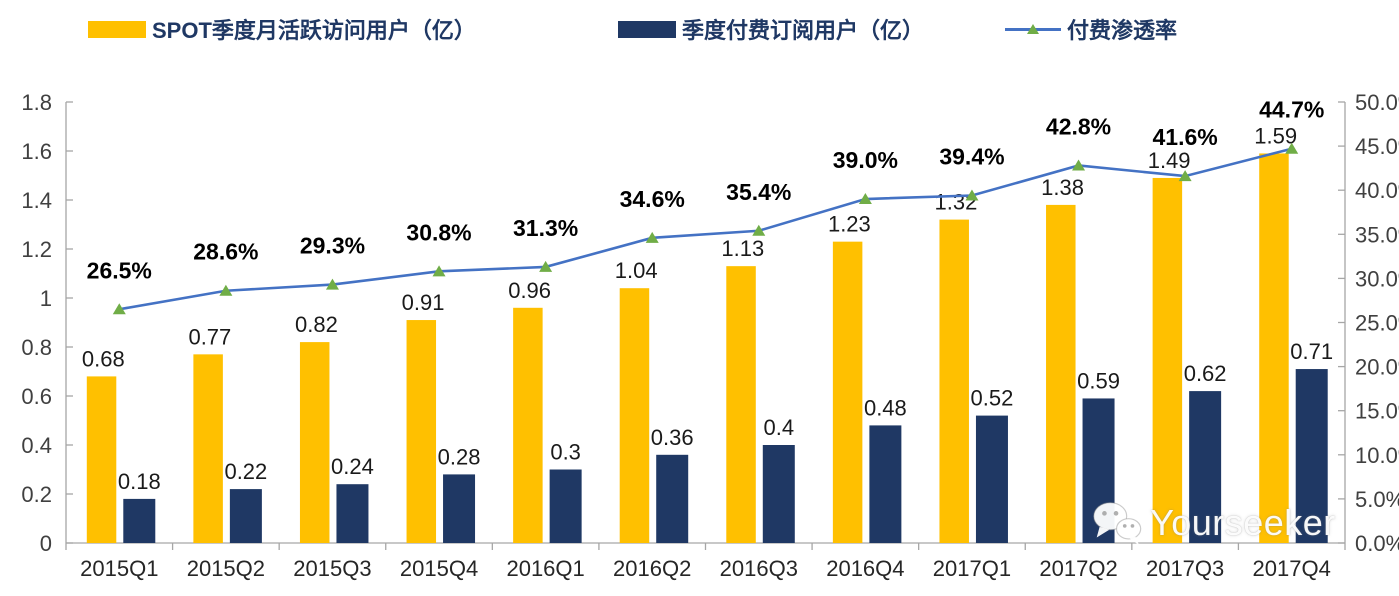 The width and height of the screenshot is (1399, 596). Describe the element at coordinates (759, 568) in the screenshot. I see `x-axis-category-label: 2016Q3` at that location.